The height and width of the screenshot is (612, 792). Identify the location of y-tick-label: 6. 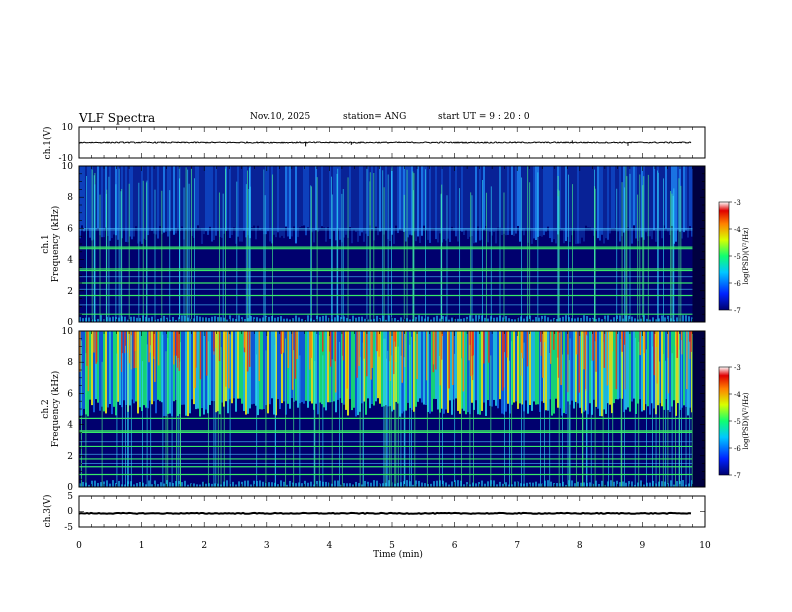
(70, 229).